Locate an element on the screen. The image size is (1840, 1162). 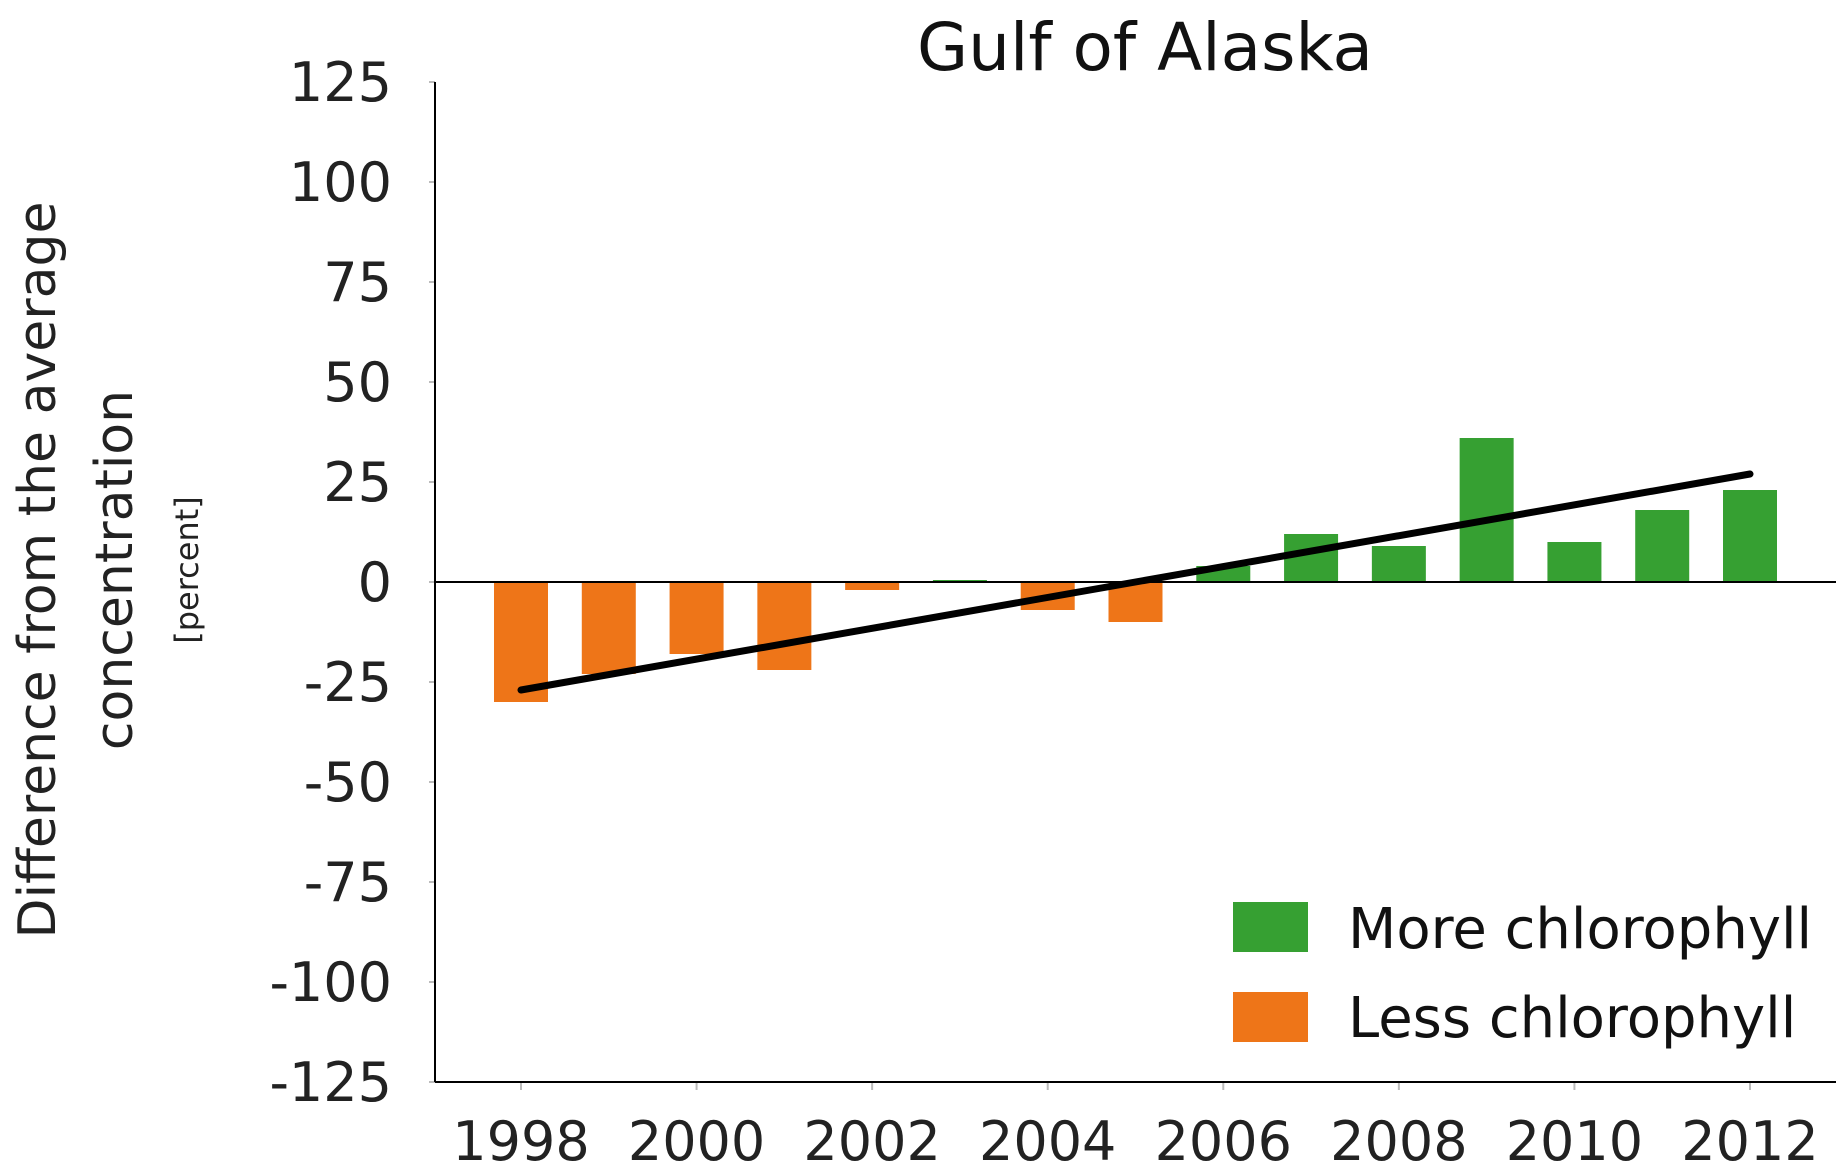
y-tick-label: 125 is located at coordinates (340, 82).